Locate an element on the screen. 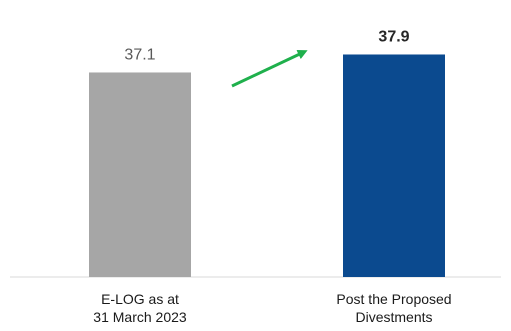 Image resolution: width=511 pixels, height=331 pixels. growth-arrow is located at coordinates (269, 69).